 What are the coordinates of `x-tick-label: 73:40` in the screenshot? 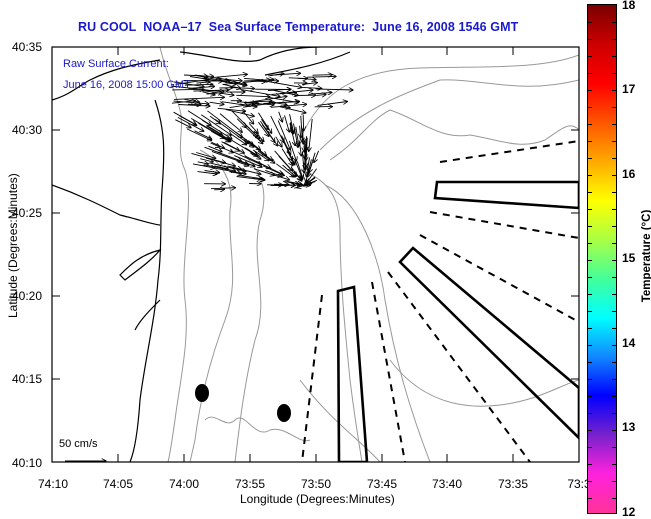 It's located at (447, 484).